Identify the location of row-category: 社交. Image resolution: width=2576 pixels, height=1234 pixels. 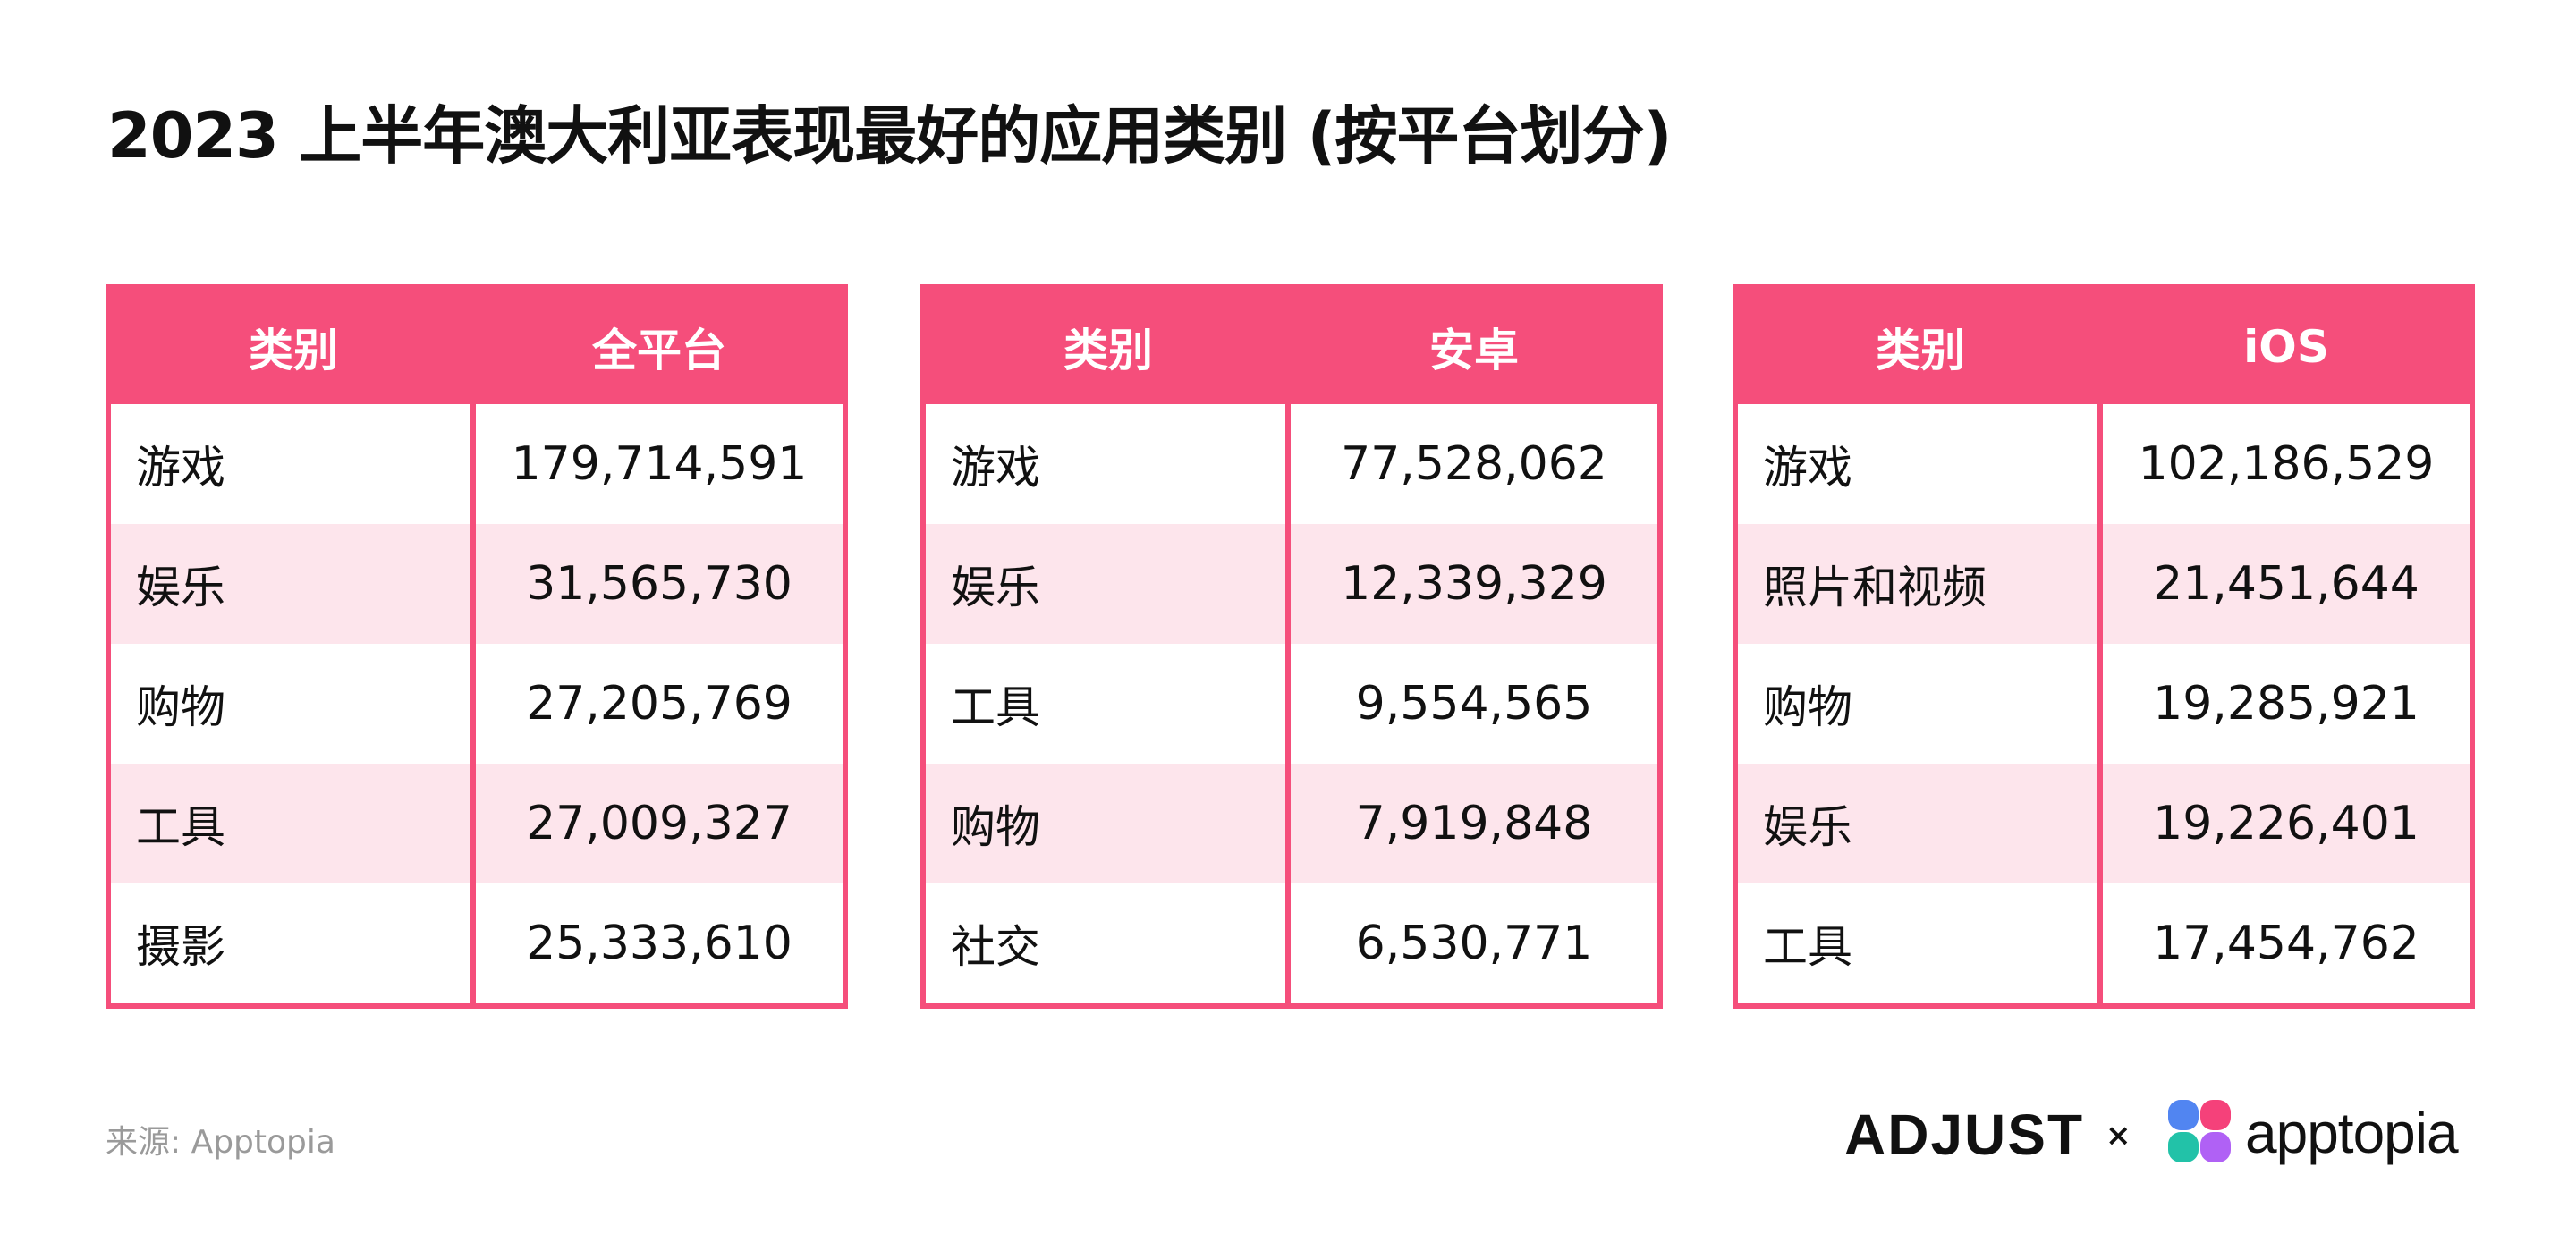
(1108, 943).